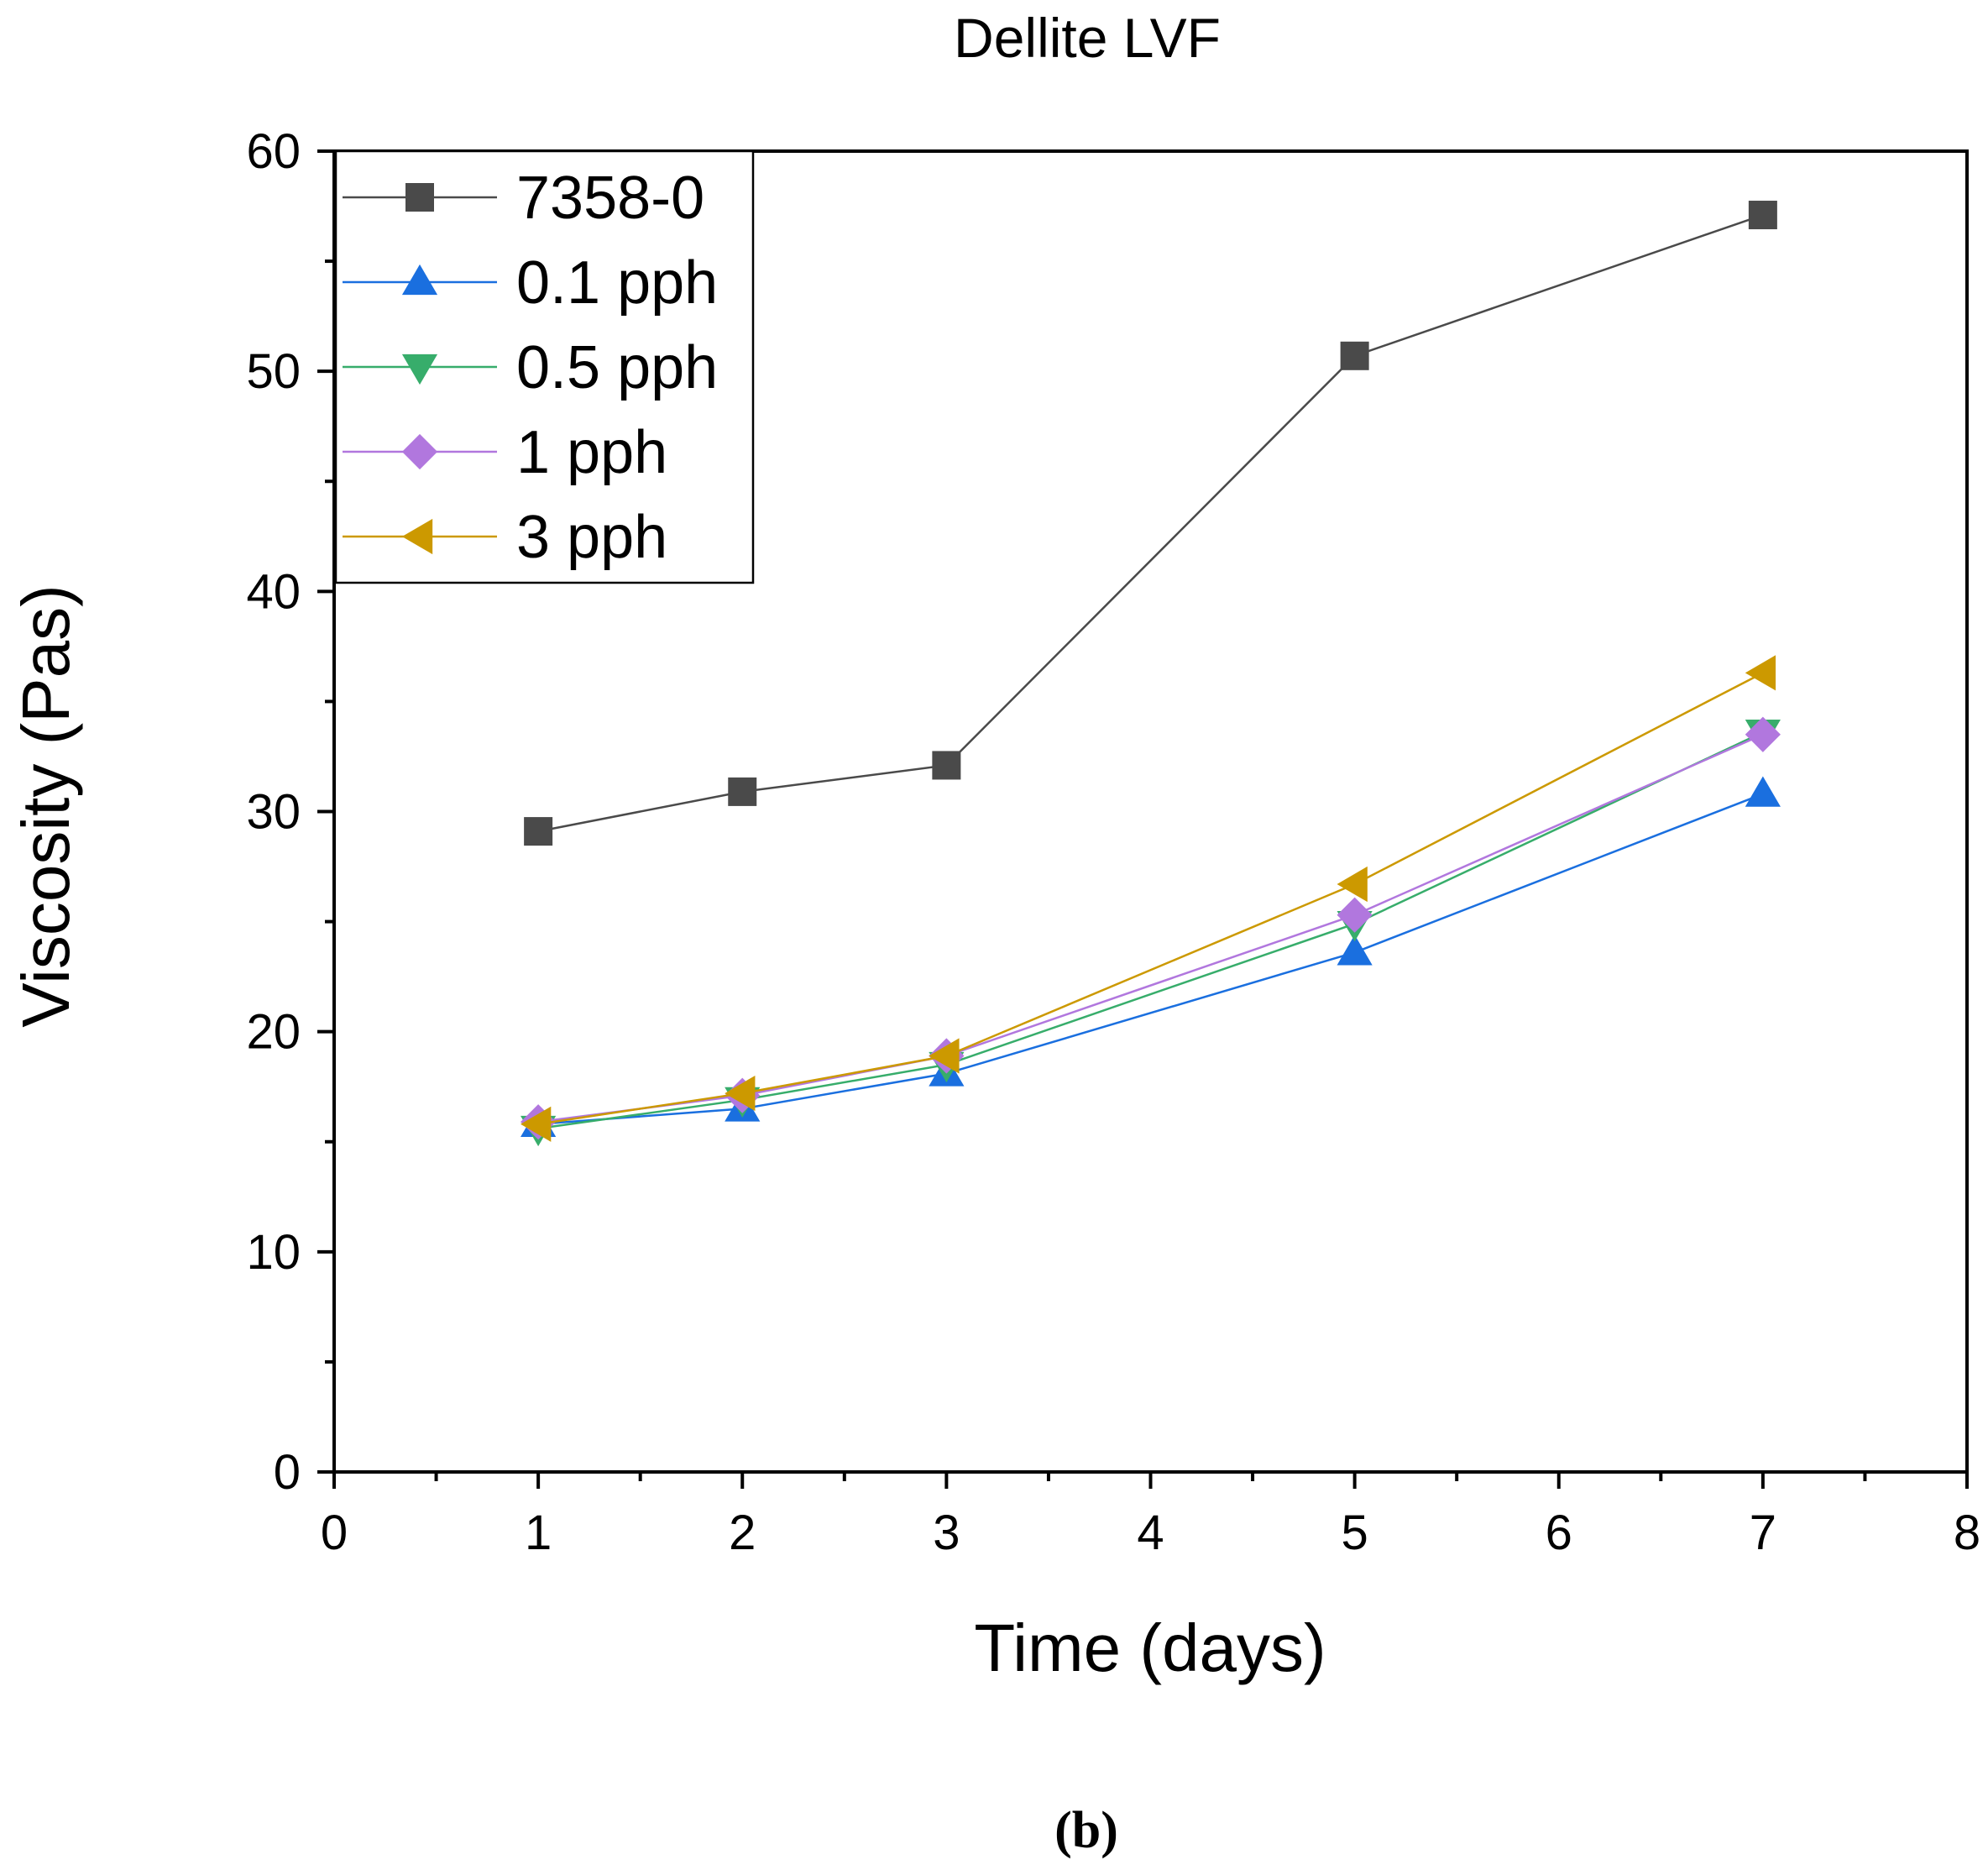 The image size is (1988, 1875). Describe the element at coordinates (1150, 1648) in the screenshot. I see `x-axis-label: Time (days)` at that location.